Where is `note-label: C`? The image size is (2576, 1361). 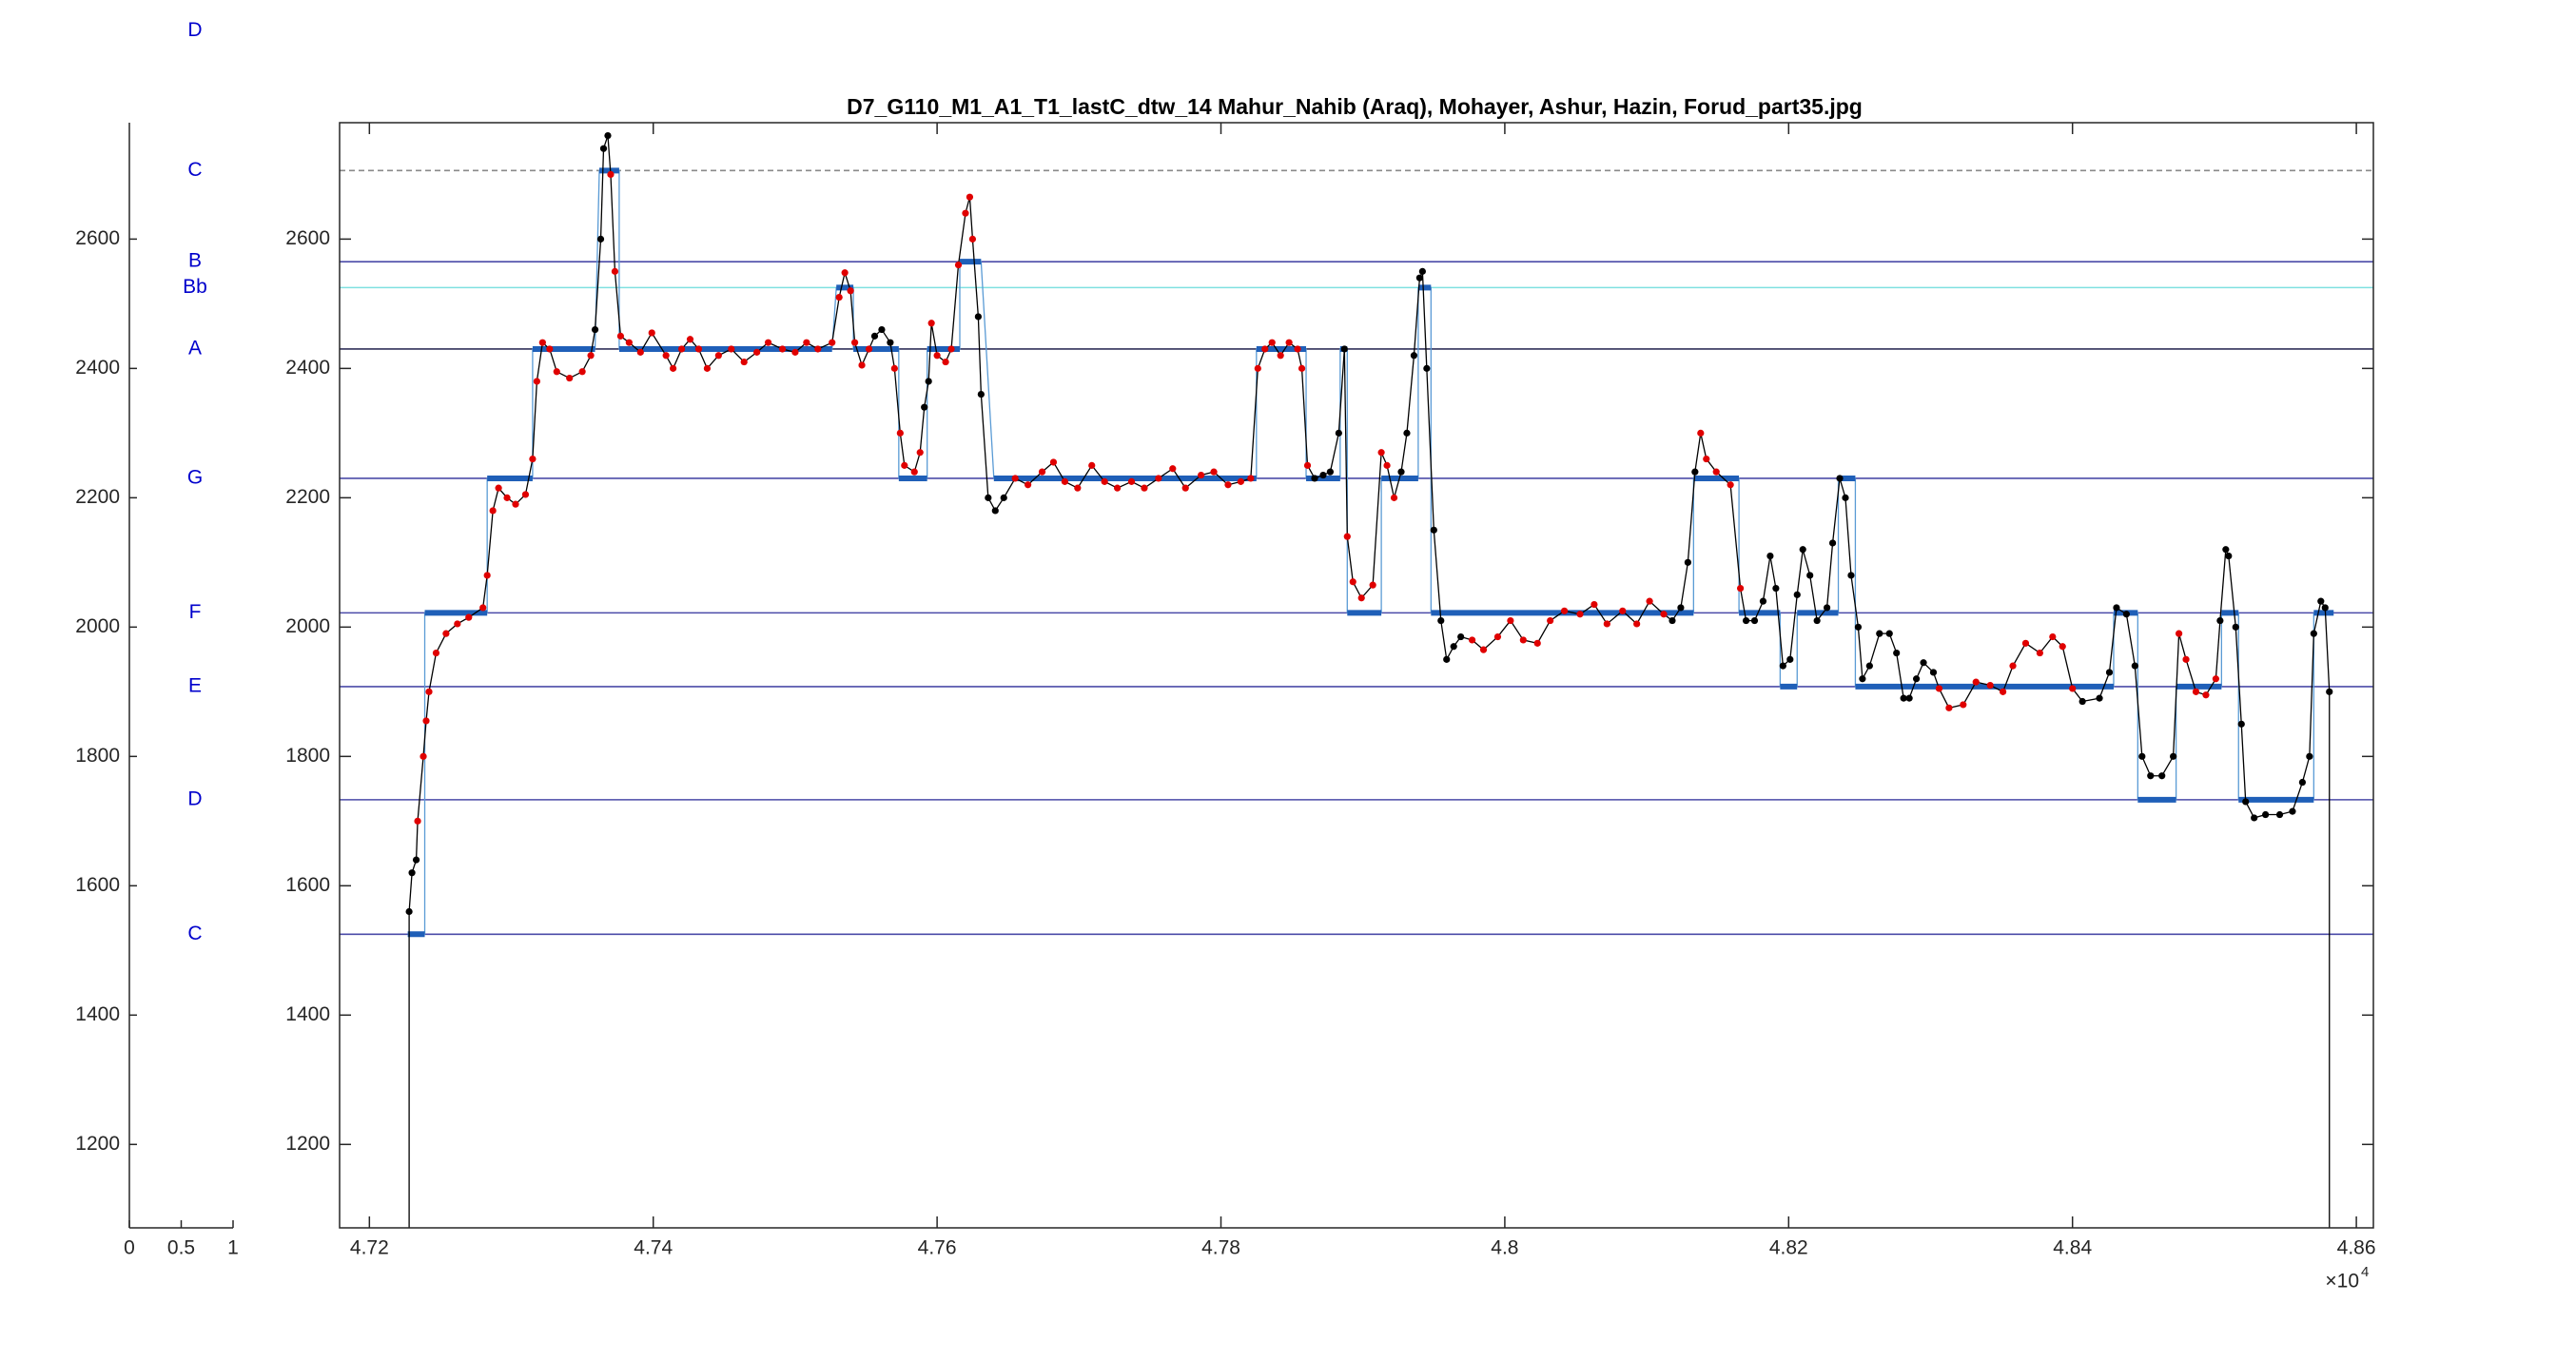
note-label: C is located at coordinates (195, 170).